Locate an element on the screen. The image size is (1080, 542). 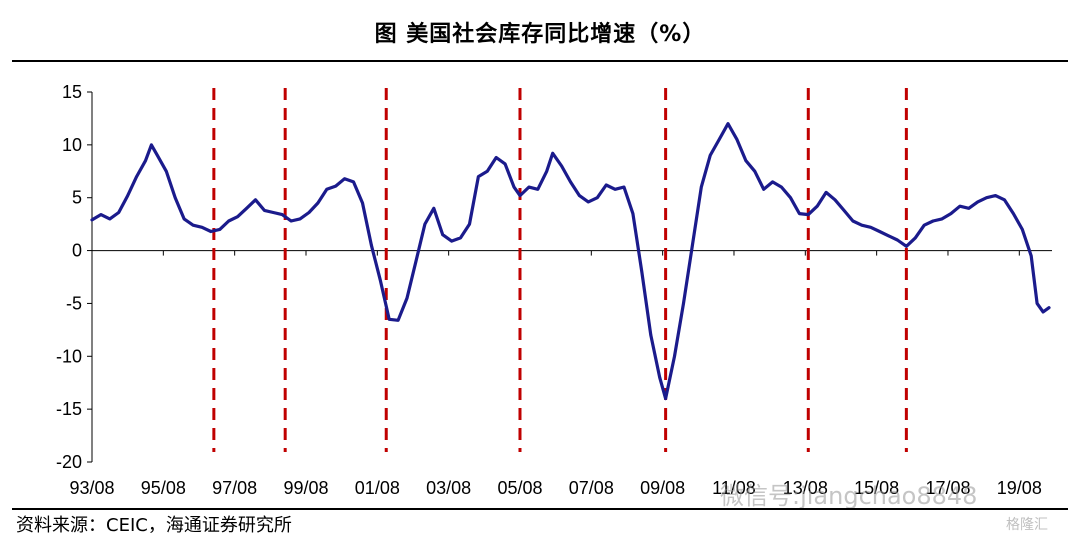
x-tick-label: 03/08 is located at coordinates (448, 488).